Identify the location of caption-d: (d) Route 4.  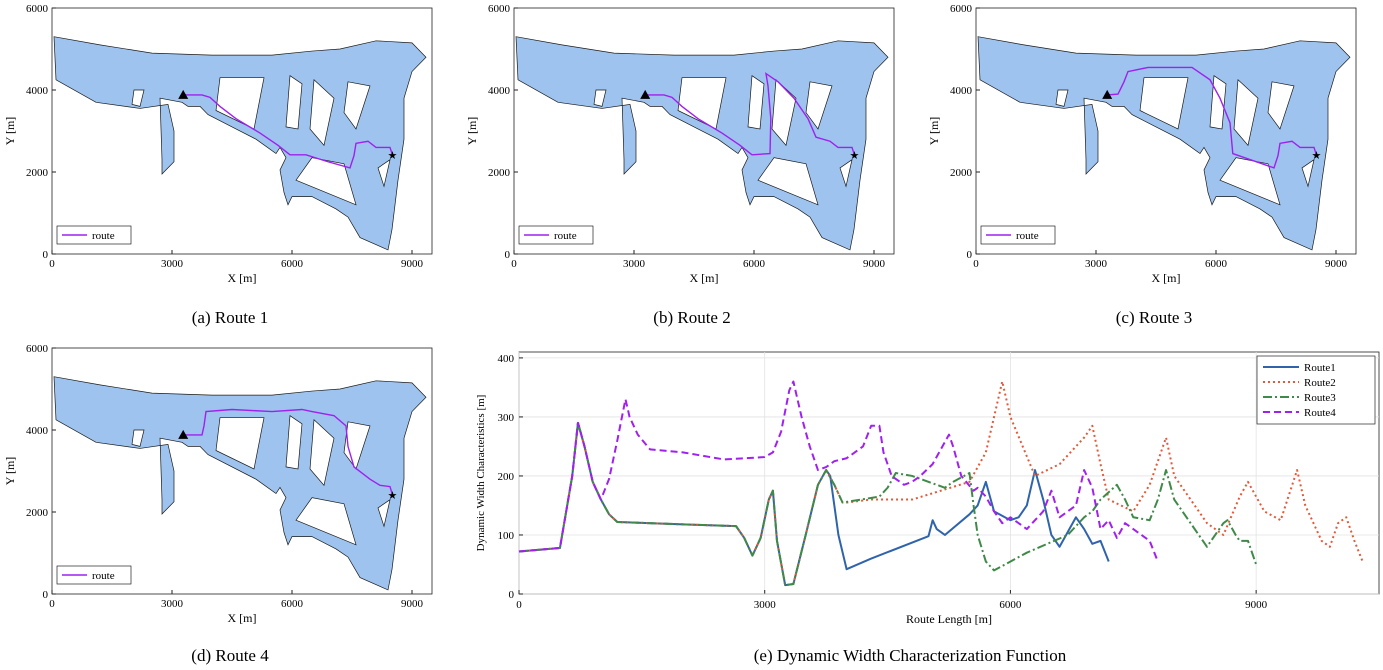
(230, 655).